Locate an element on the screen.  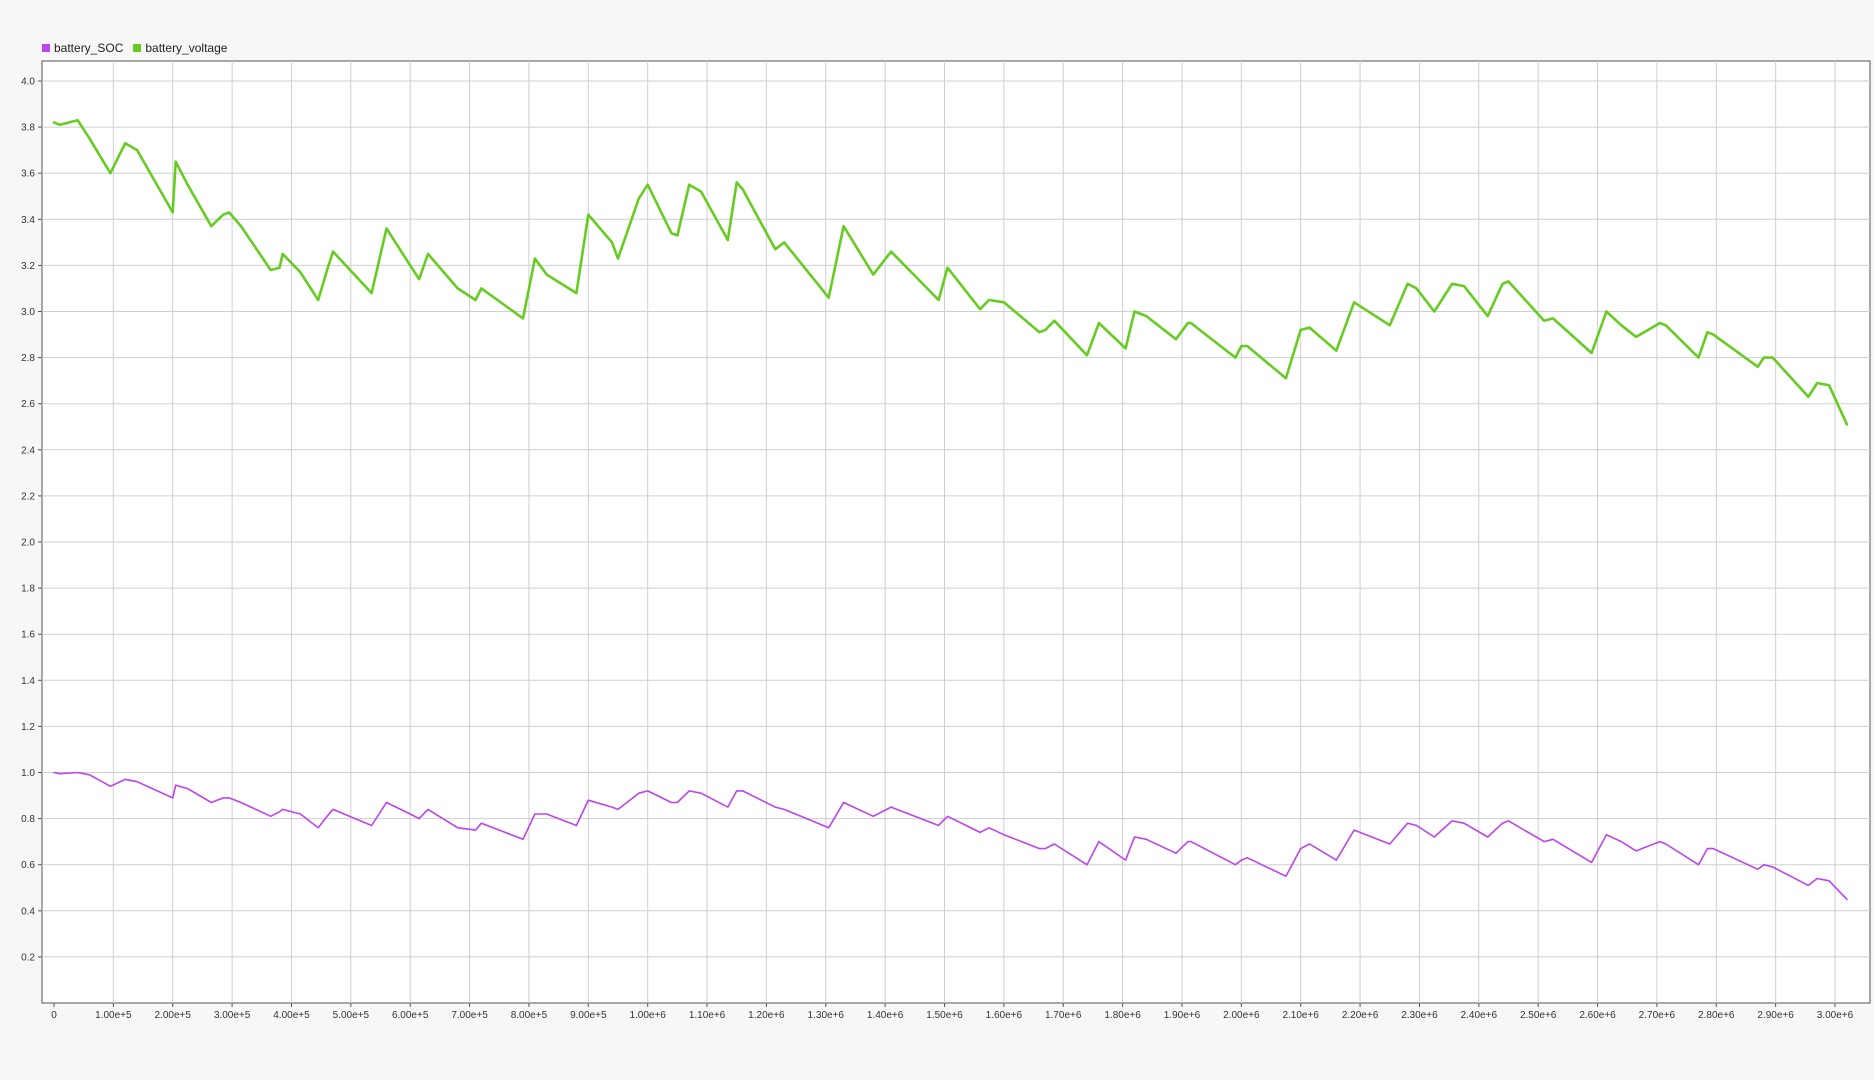
chart-legend: battery_SOC battery_voltage is located at coordinates (134, 48).